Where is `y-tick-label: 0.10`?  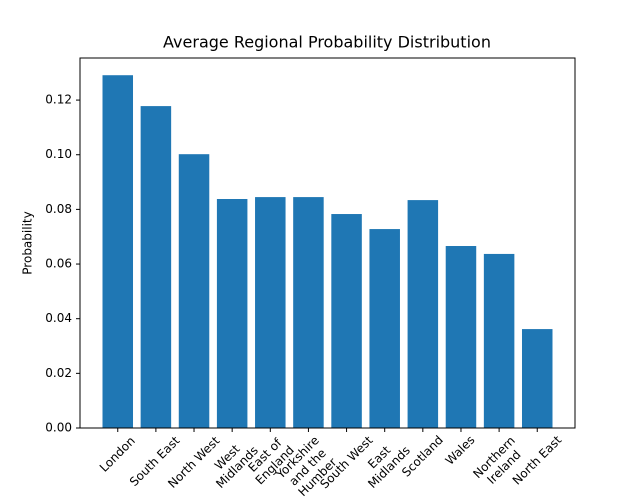
y-tick-label: 0.10 is located at coordinates (58, 154).